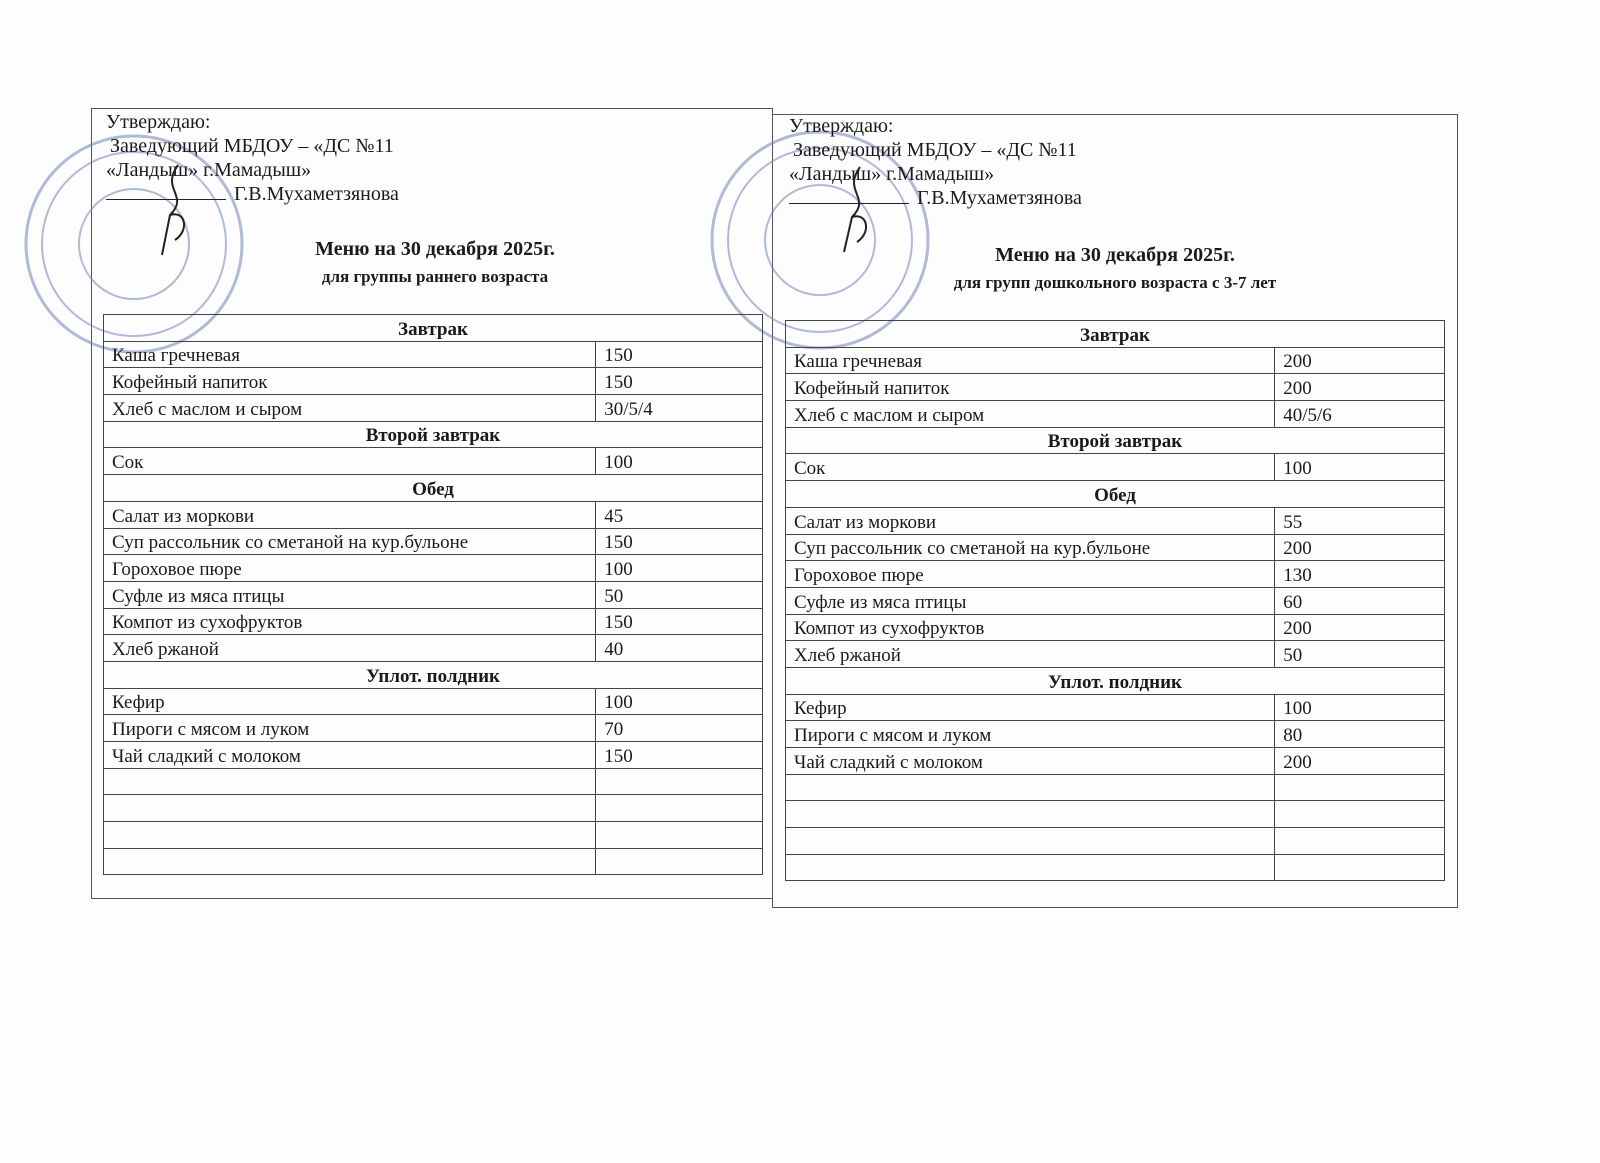  What do you see at coordinates (435, 249) in the screenshot?
I see `menu-title: Меню на 30 декабря 2025г.` at bounding box center [435, 249].